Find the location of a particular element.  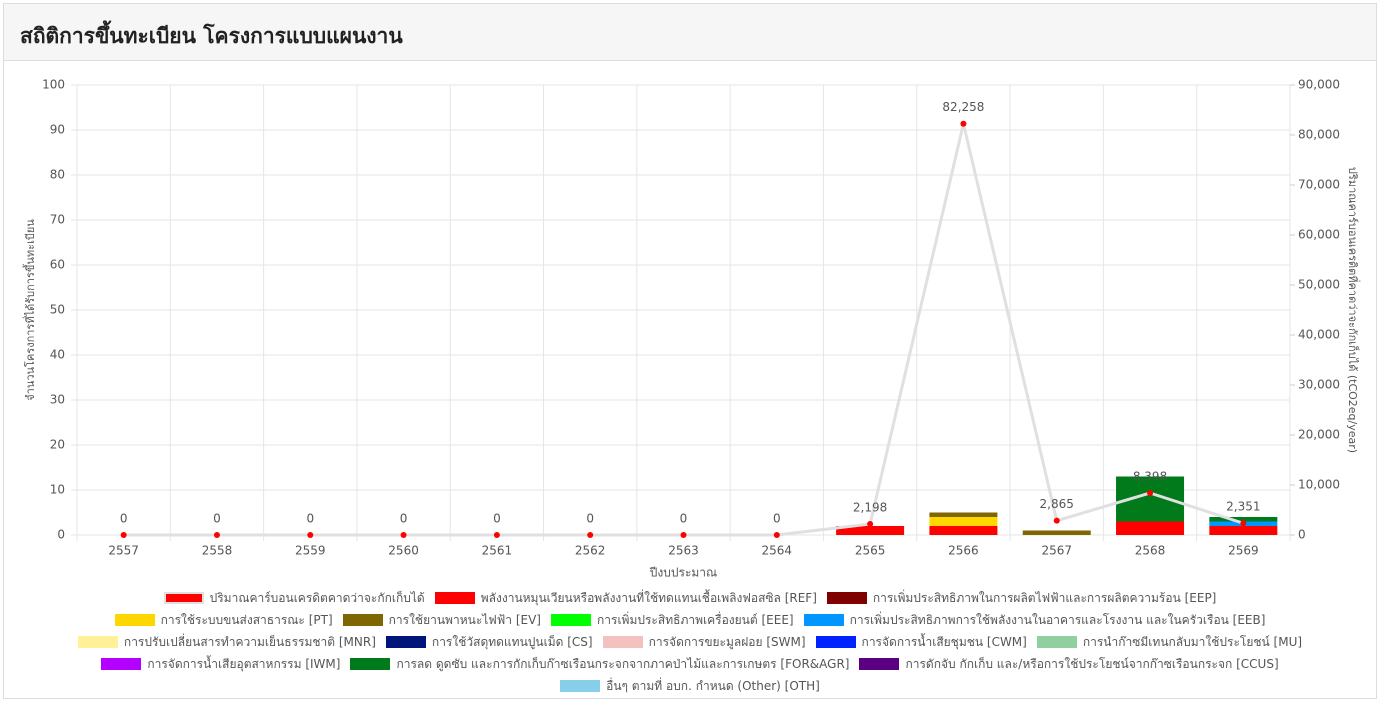

y2-tick-label: 60,000 is located at coordinates (1319, 235).